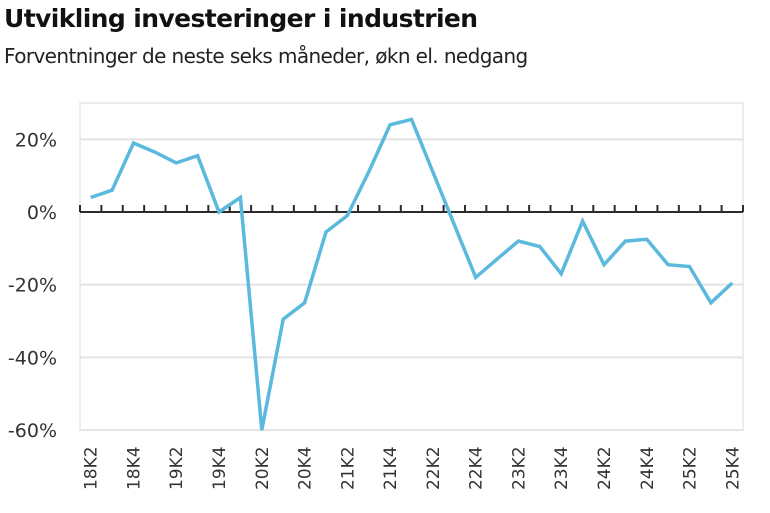  I want to click on x-tick-label: 23K2, so click(519, 468).